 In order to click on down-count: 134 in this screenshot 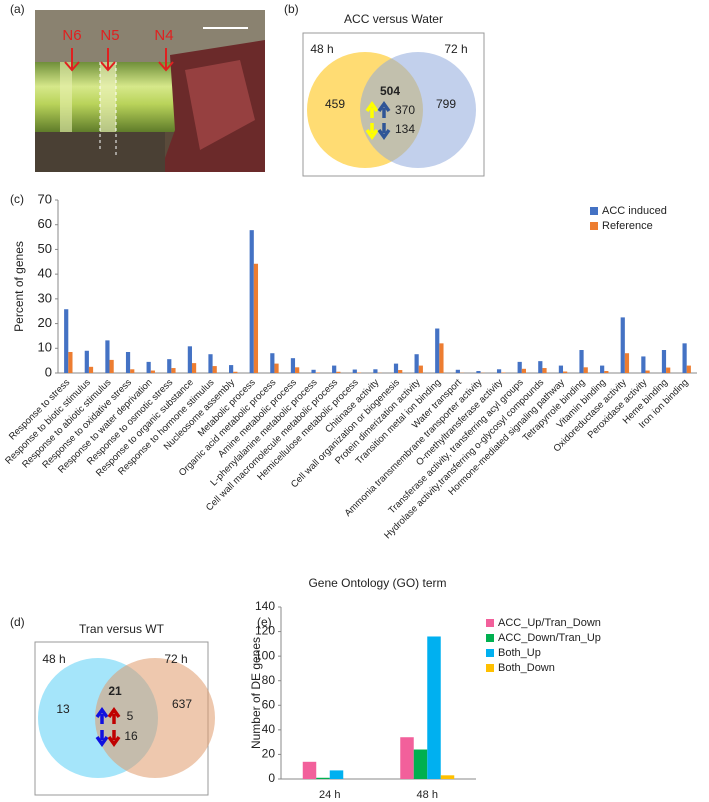, I will do `click(405, 129)`.